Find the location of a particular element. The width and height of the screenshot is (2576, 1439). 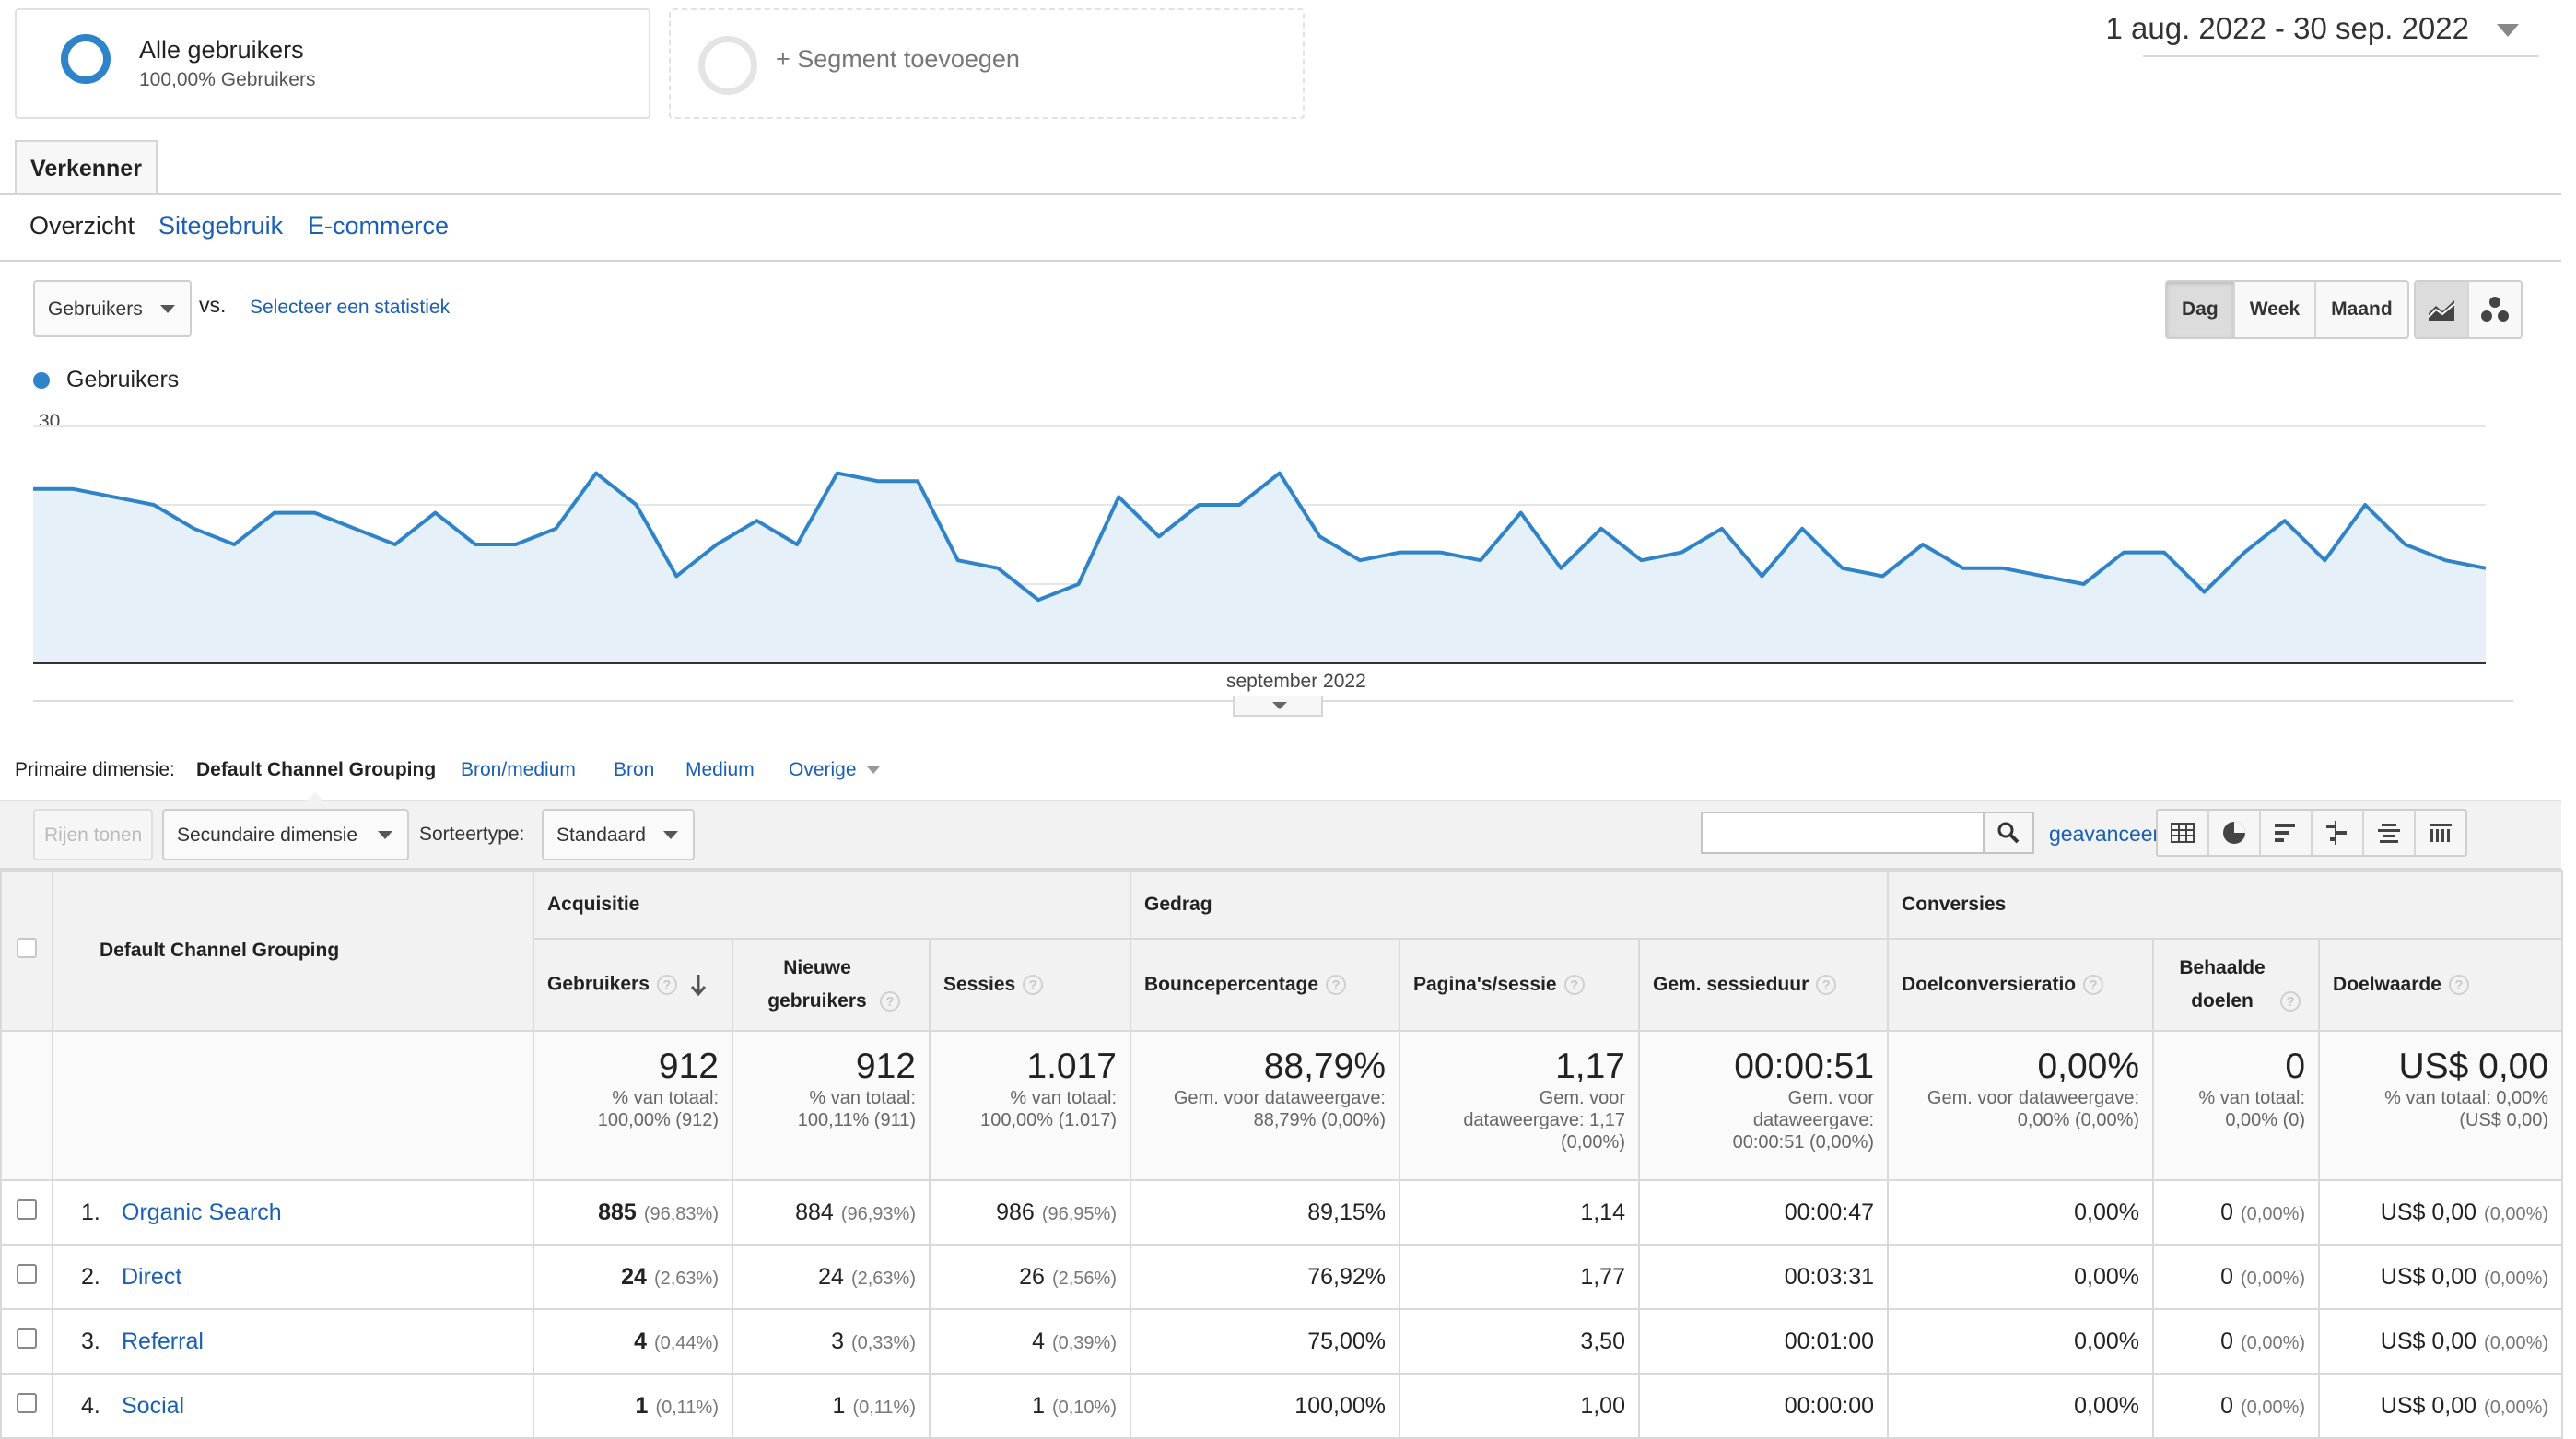

granularity-day-button: Dag is located at coordinates (2201, 309).